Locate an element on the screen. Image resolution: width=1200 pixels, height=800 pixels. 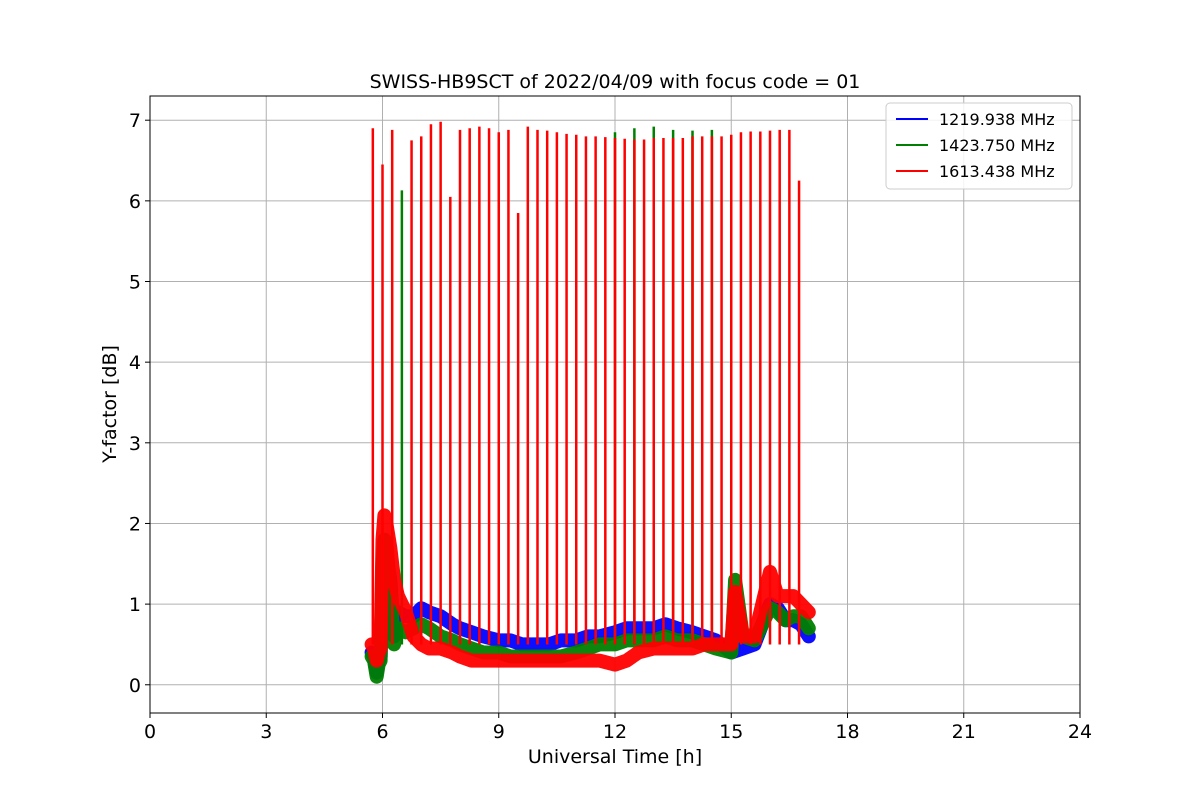
y-tick-label: 7 is located at coordinates (135, 121).